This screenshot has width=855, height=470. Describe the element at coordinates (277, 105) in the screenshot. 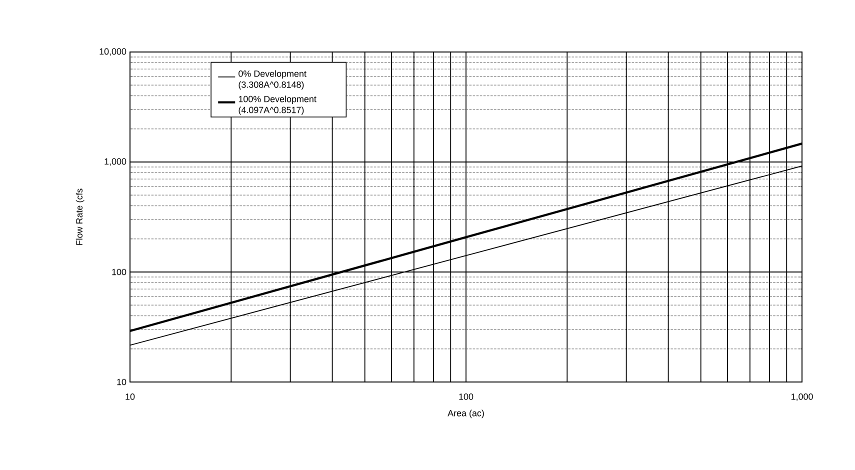

I see `legend-label: 100% Development (4.097A^0.8517)` at that location.